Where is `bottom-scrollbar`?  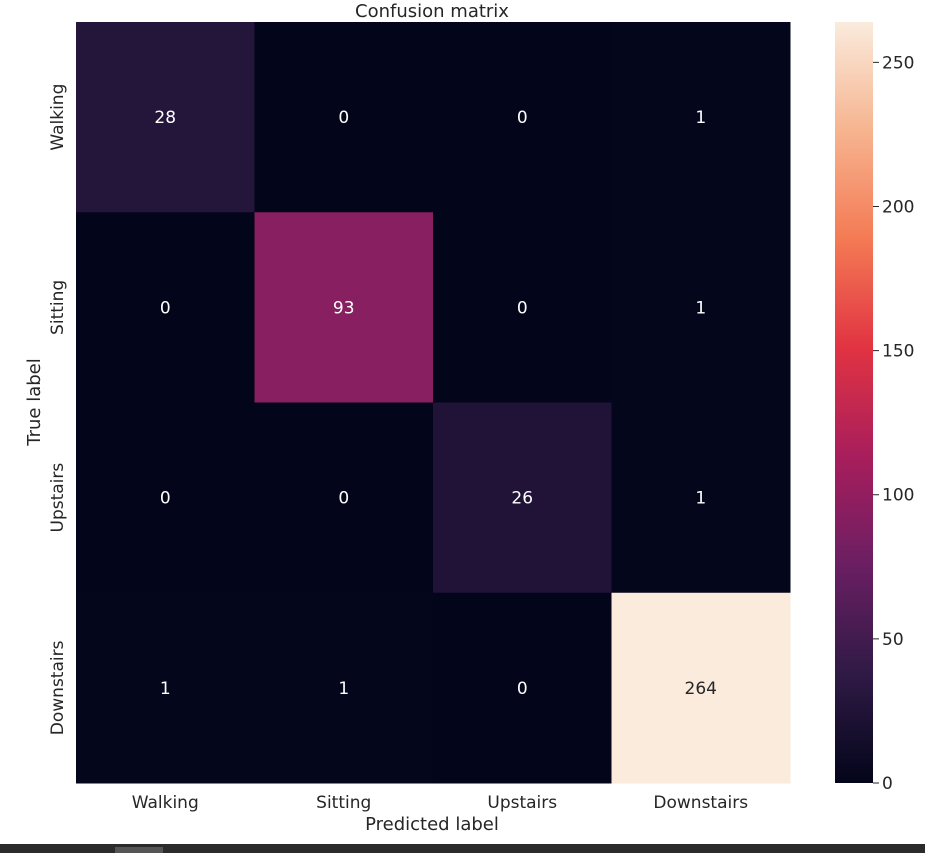
bottom-scrollbar is located at coordinates (462, 848).